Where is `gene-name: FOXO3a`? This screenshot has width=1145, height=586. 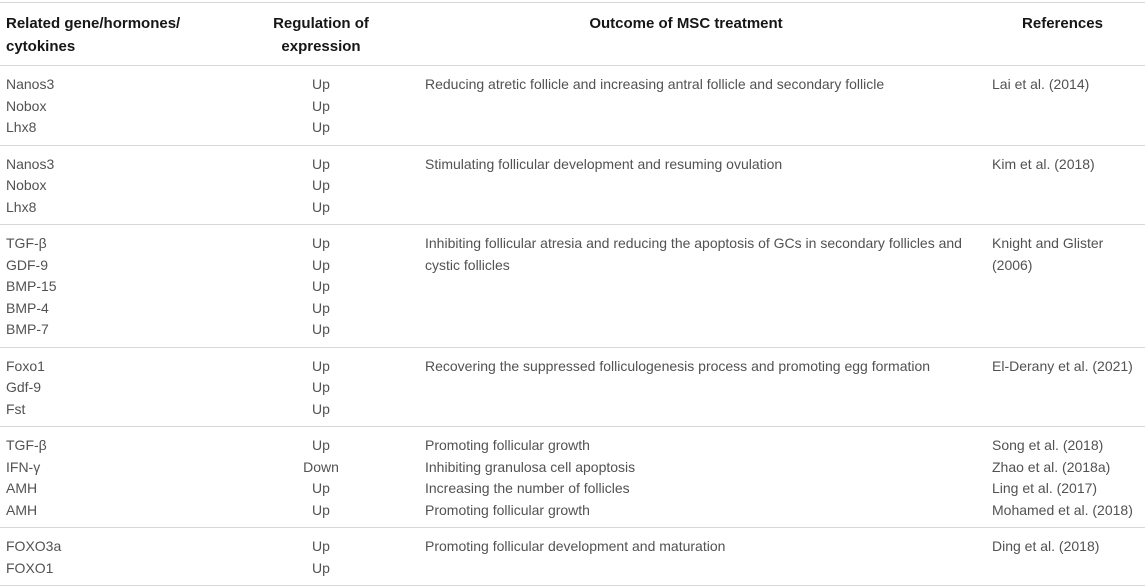
gene-name: FOXO3a is located at coordinates (34, 546).